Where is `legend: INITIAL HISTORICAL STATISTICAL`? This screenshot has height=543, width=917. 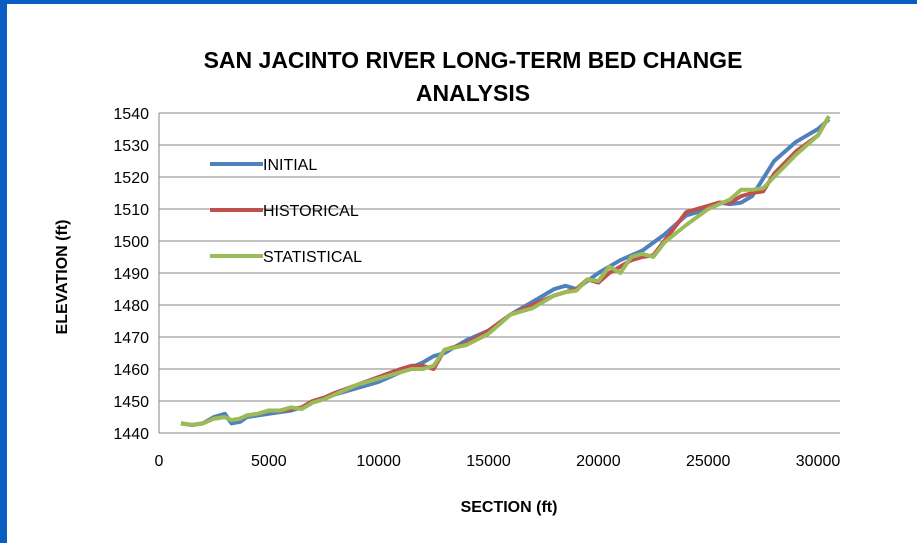 legend: INITIAL HISTORICAL STATISTICAL is located at coordinates (286, 211).